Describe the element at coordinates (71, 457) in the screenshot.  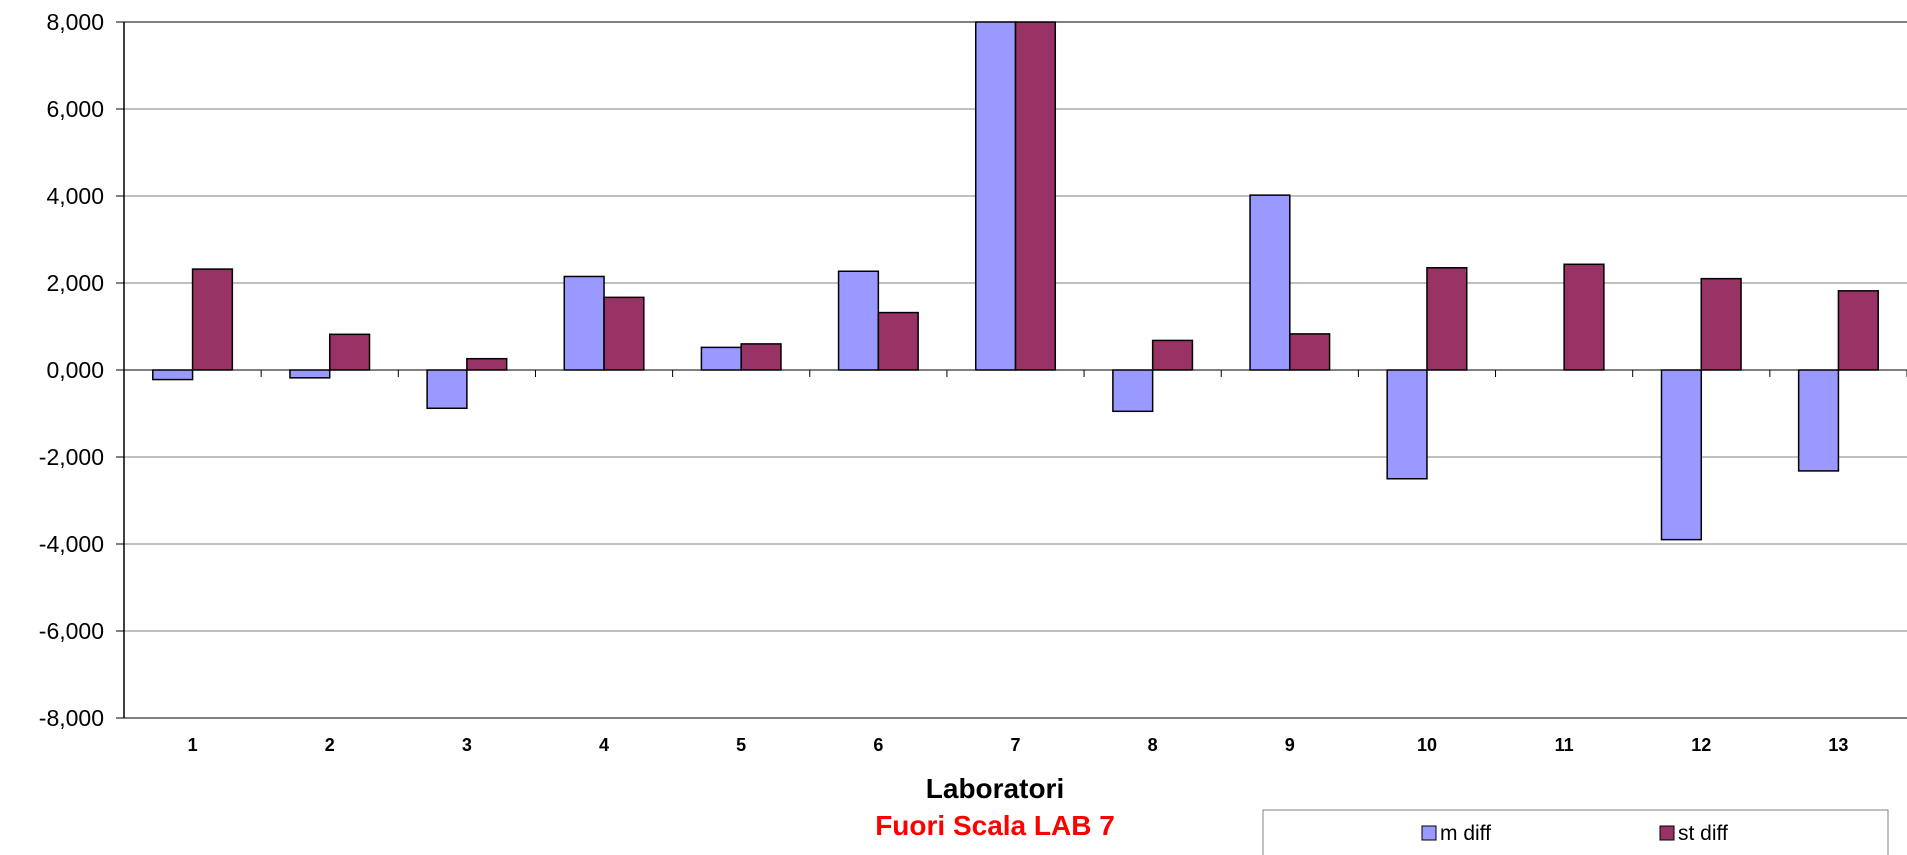
I see `y-tick-label: -2,000` at that location.